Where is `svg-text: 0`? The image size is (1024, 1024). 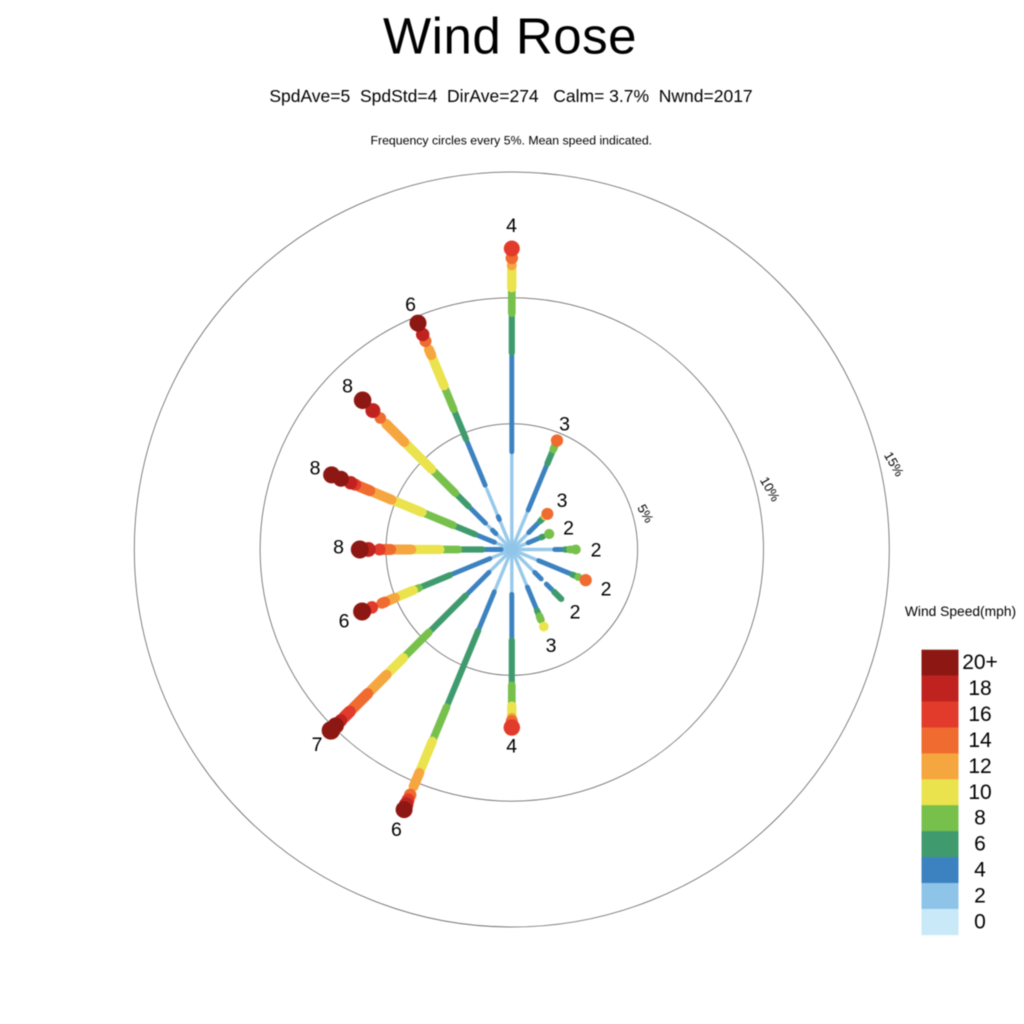
svg-text: 0 is located at coordinates (980, 921).